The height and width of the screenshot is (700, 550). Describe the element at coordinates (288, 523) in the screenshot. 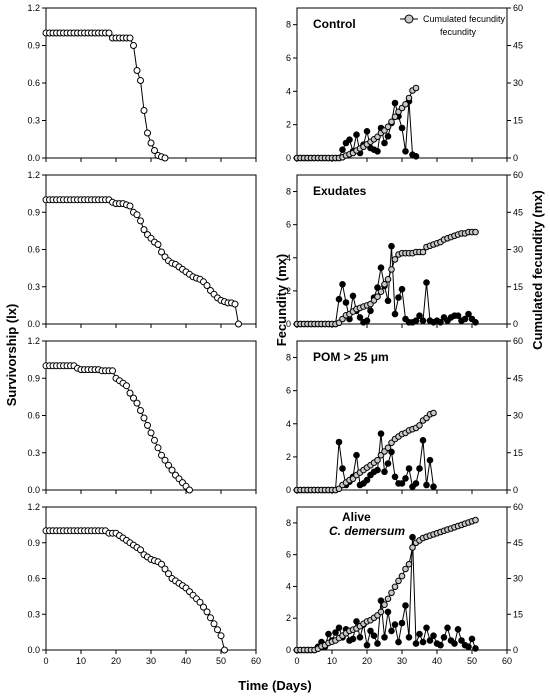

I see `y-tick-label: 8` at that location.